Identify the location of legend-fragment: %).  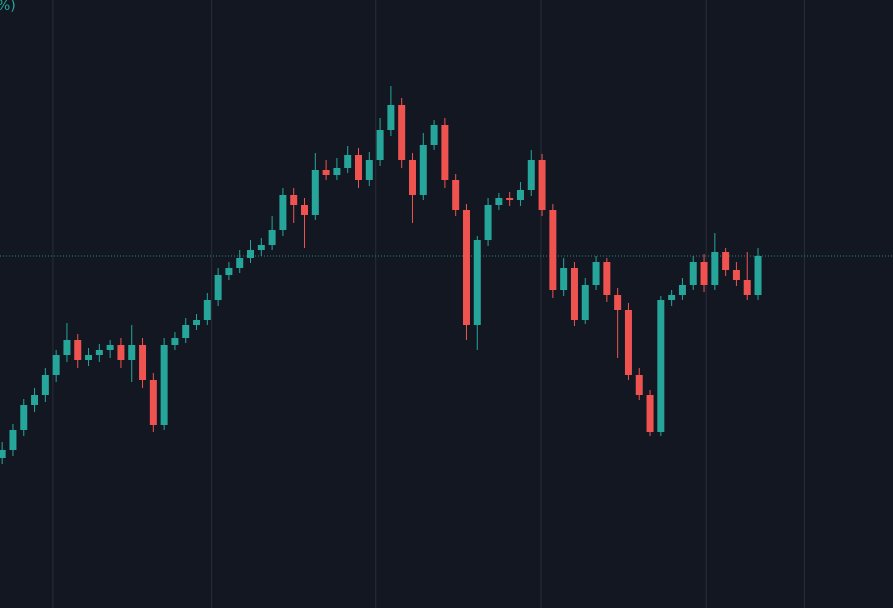
(8, 7).